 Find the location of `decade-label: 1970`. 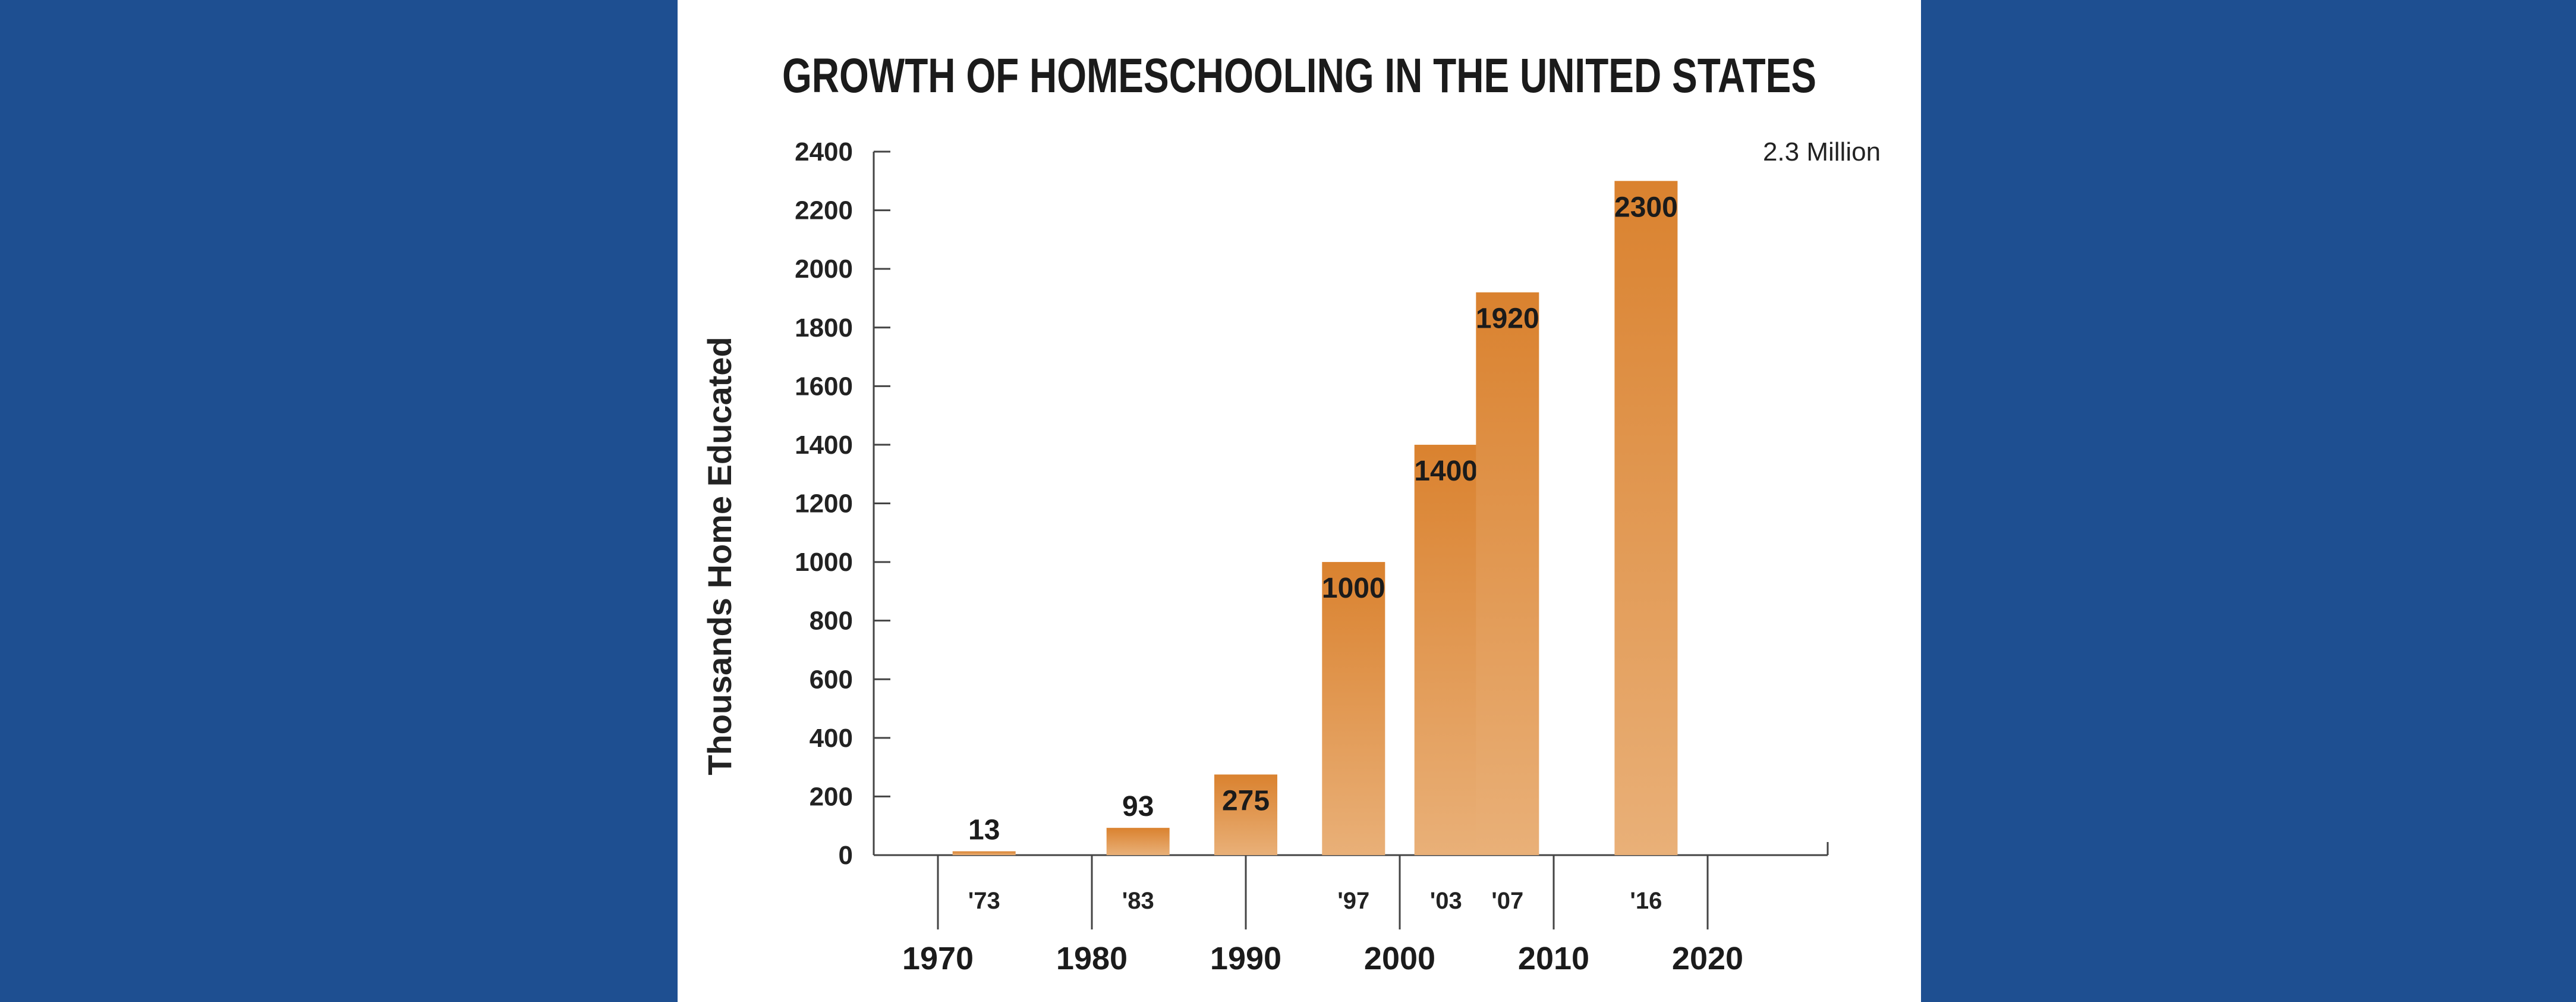

decade-label: 1970 is located at coordinates (938, 958).